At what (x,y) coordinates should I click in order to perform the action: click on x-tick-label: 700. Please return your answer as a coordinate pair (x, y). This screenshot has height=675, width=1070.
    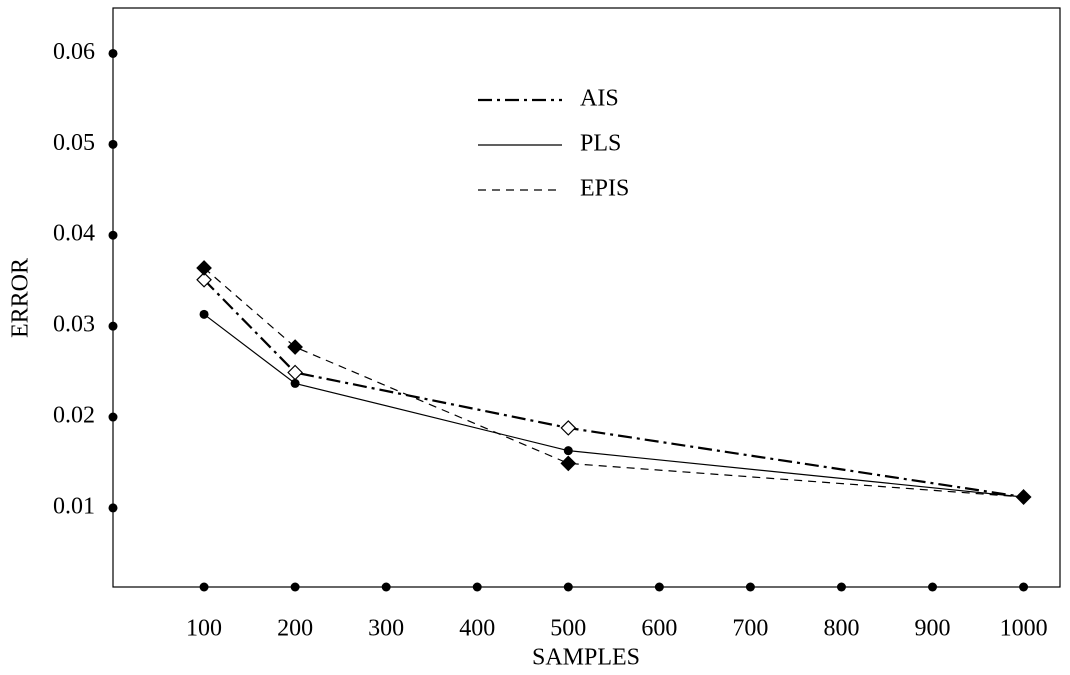
    Looking at the image, I should click on (750, 629).